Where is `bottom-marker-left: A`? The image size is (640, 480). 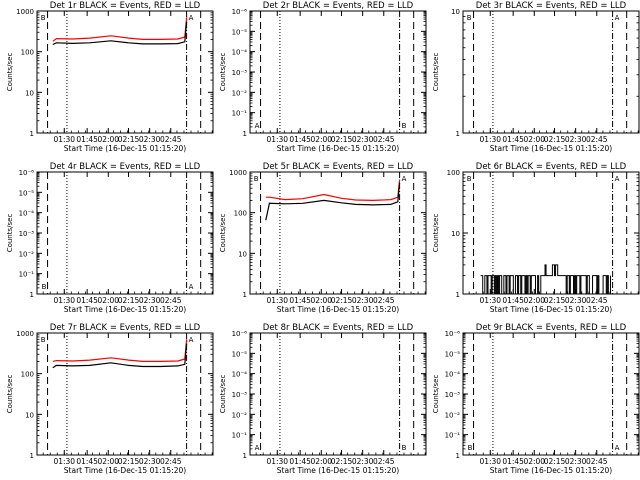
bottom-marker-left: A is located at coordinates (257, 448).